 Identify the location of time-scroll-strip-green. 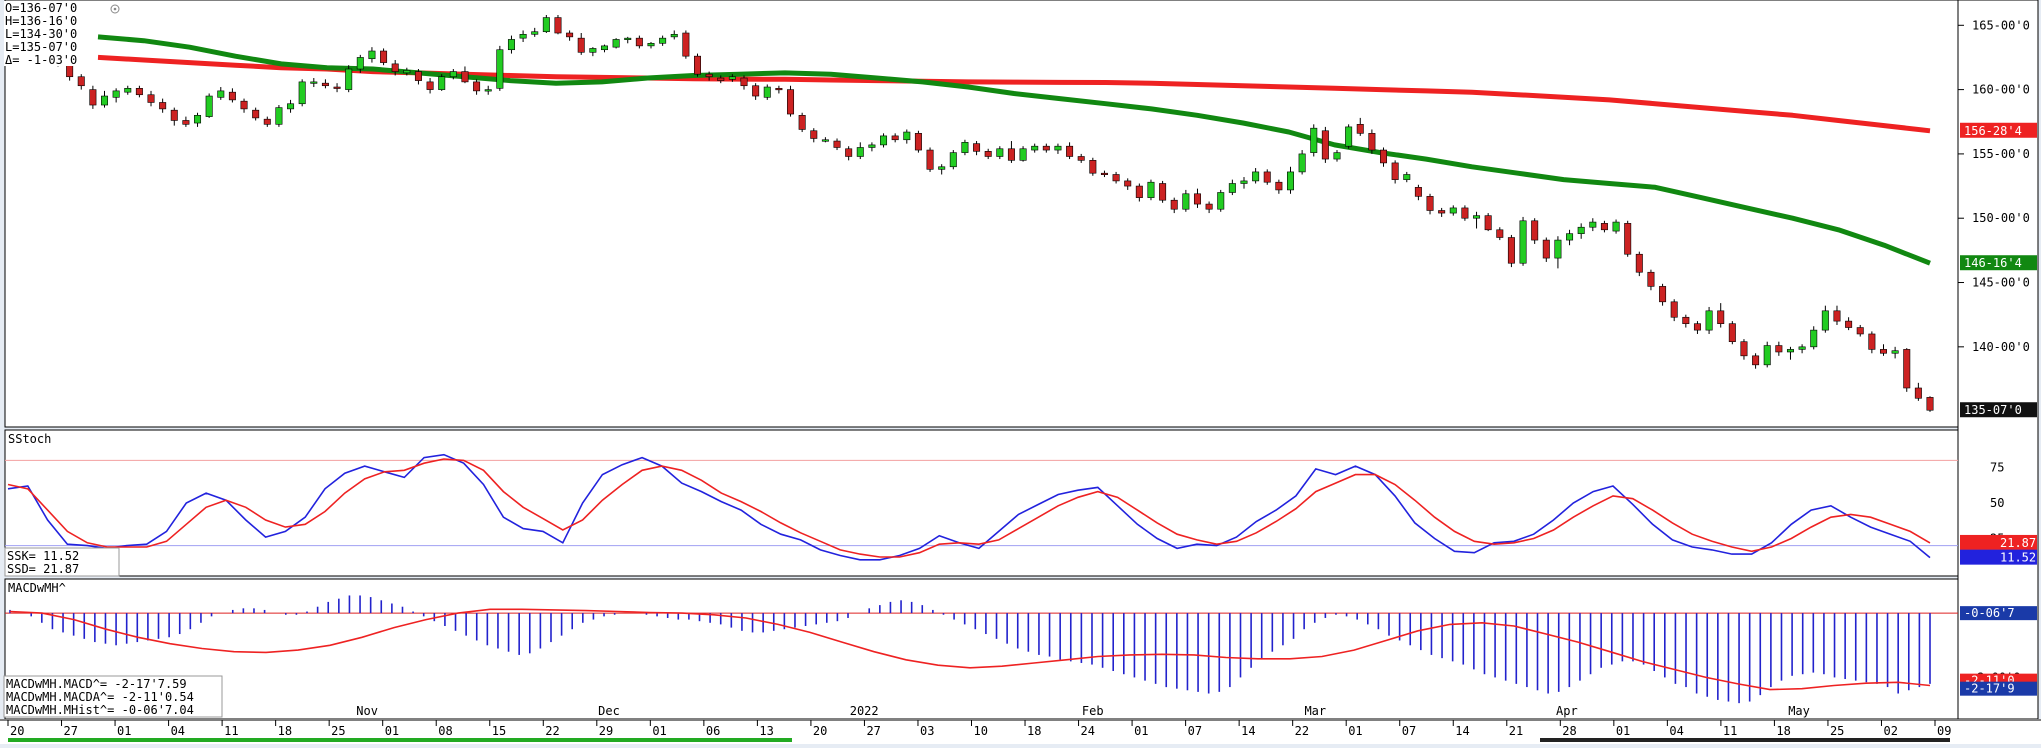
(400, 740).